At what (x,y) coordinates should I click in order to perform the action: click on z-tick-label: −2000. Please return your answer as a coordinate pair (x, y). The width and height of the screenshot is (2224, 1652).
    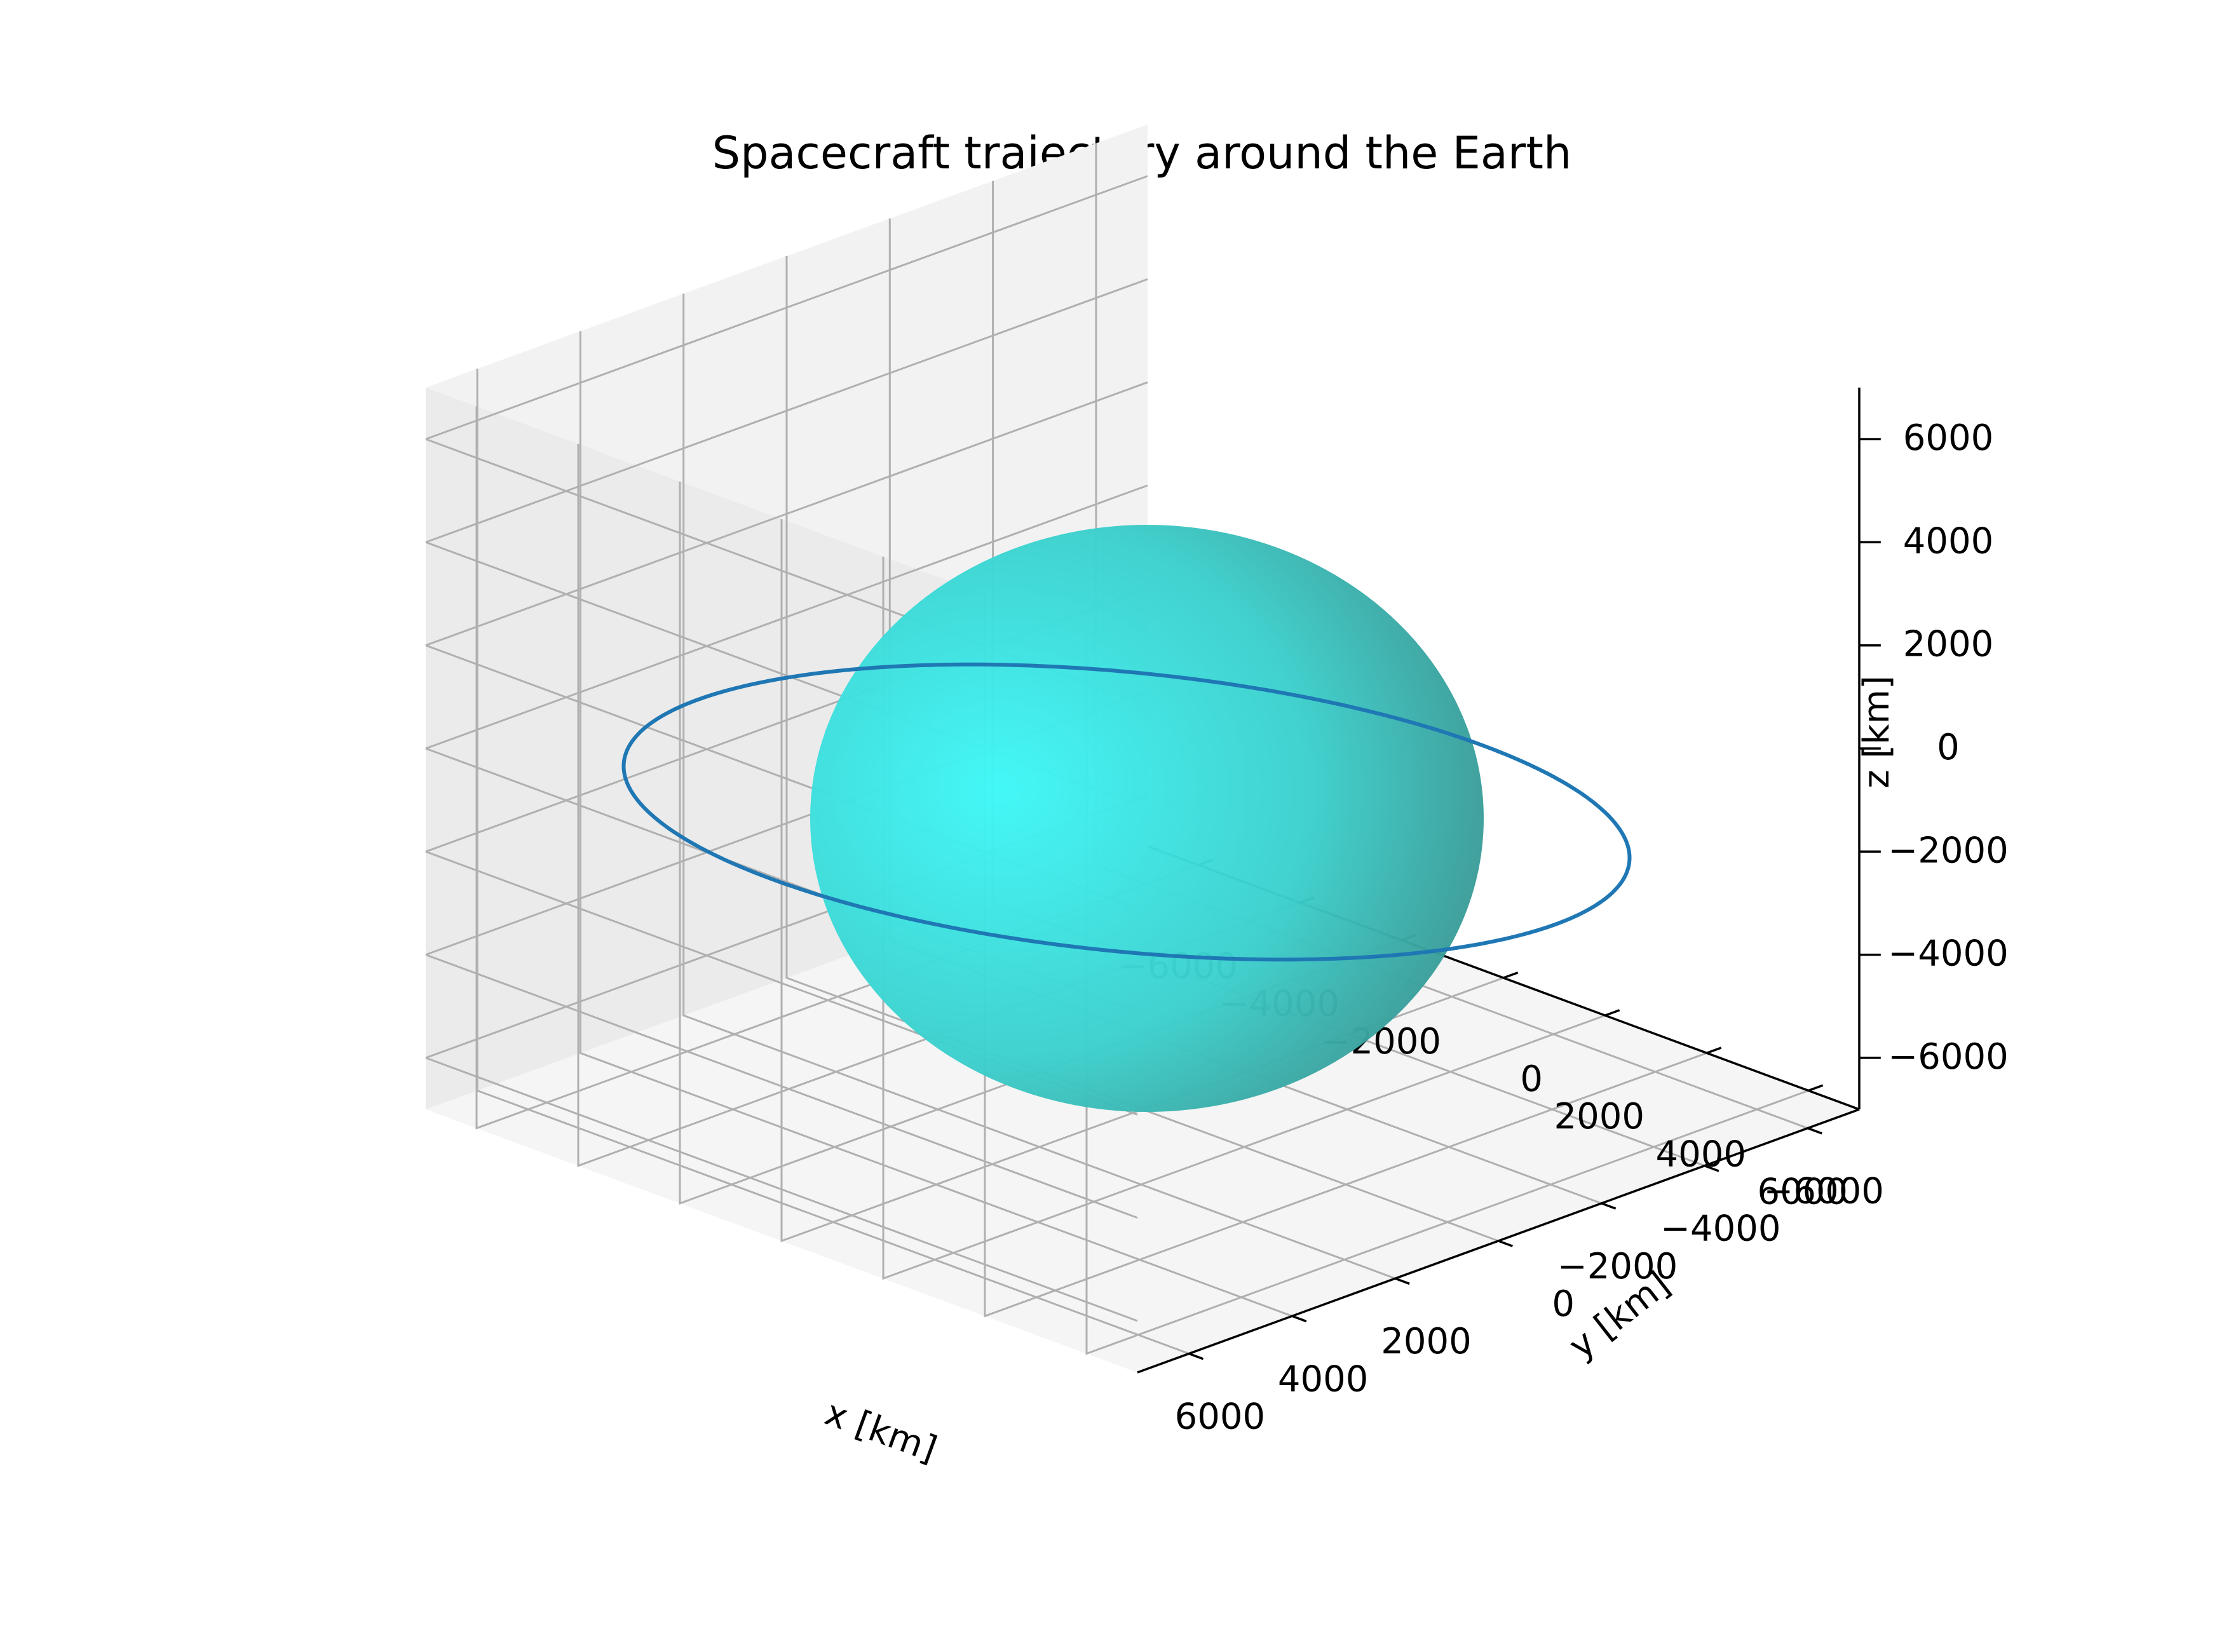
    Looking at the image, I should click on (1948, 851).